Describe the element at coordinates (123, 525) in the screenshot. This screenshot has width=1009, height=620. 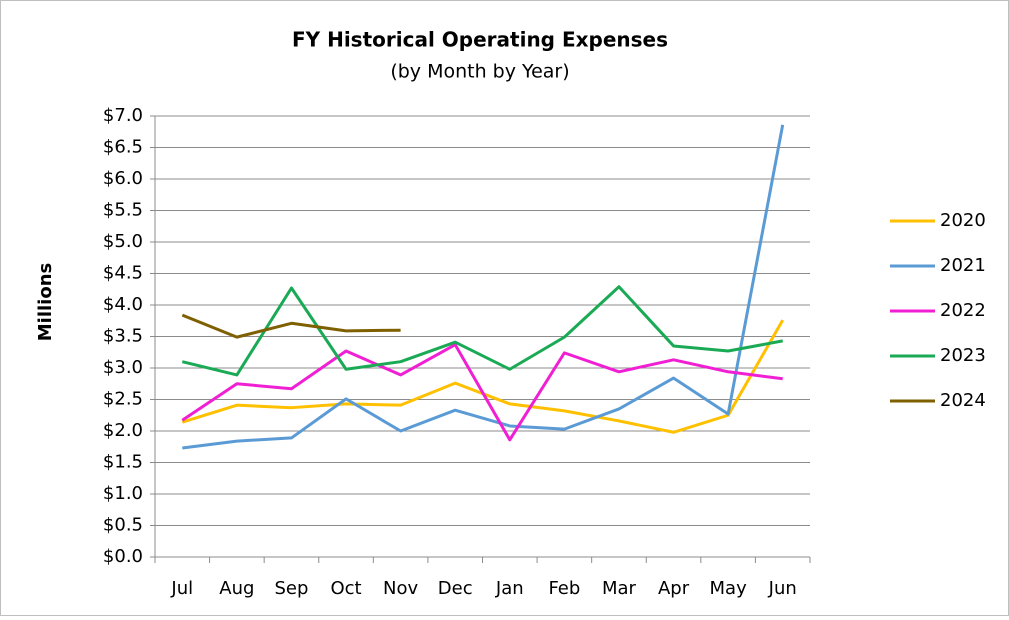
I see `y-tick-label: $0.5` at that location.